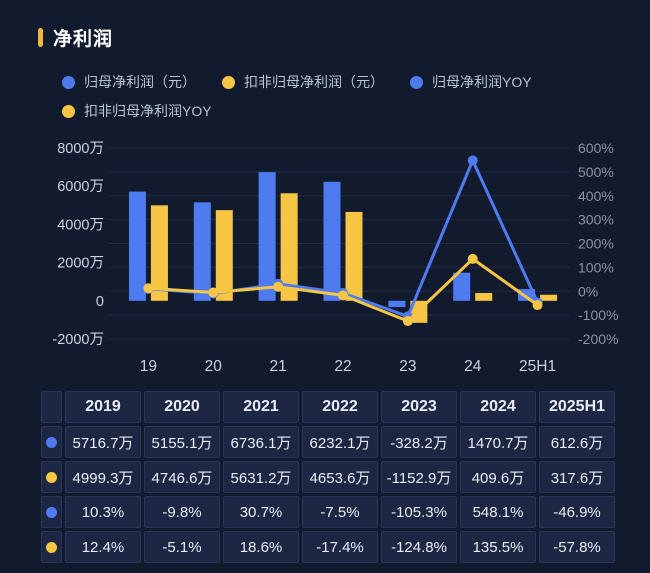  I want to click on table-header-cell: 2019, so click(103, 407).